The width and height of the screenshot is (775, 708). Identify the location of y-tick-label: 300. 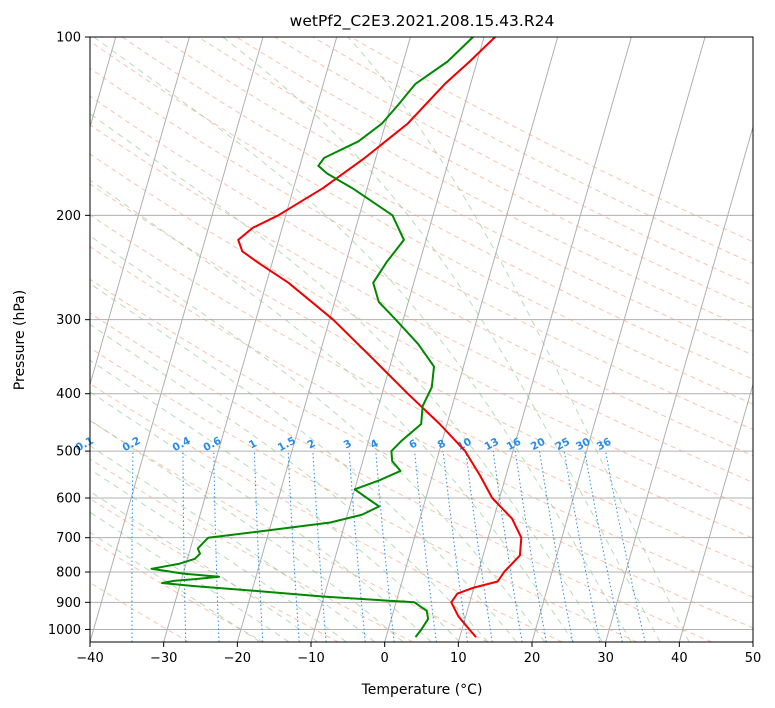
(68, 320).